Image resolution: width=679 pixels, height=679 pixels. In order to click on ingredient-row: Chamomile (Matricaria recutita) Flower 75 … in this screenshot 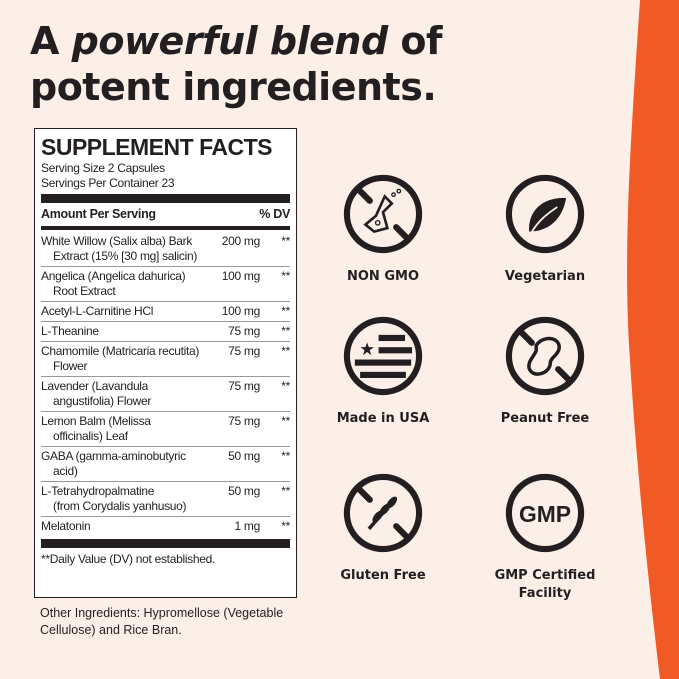, I will do `click(165, 359)`.